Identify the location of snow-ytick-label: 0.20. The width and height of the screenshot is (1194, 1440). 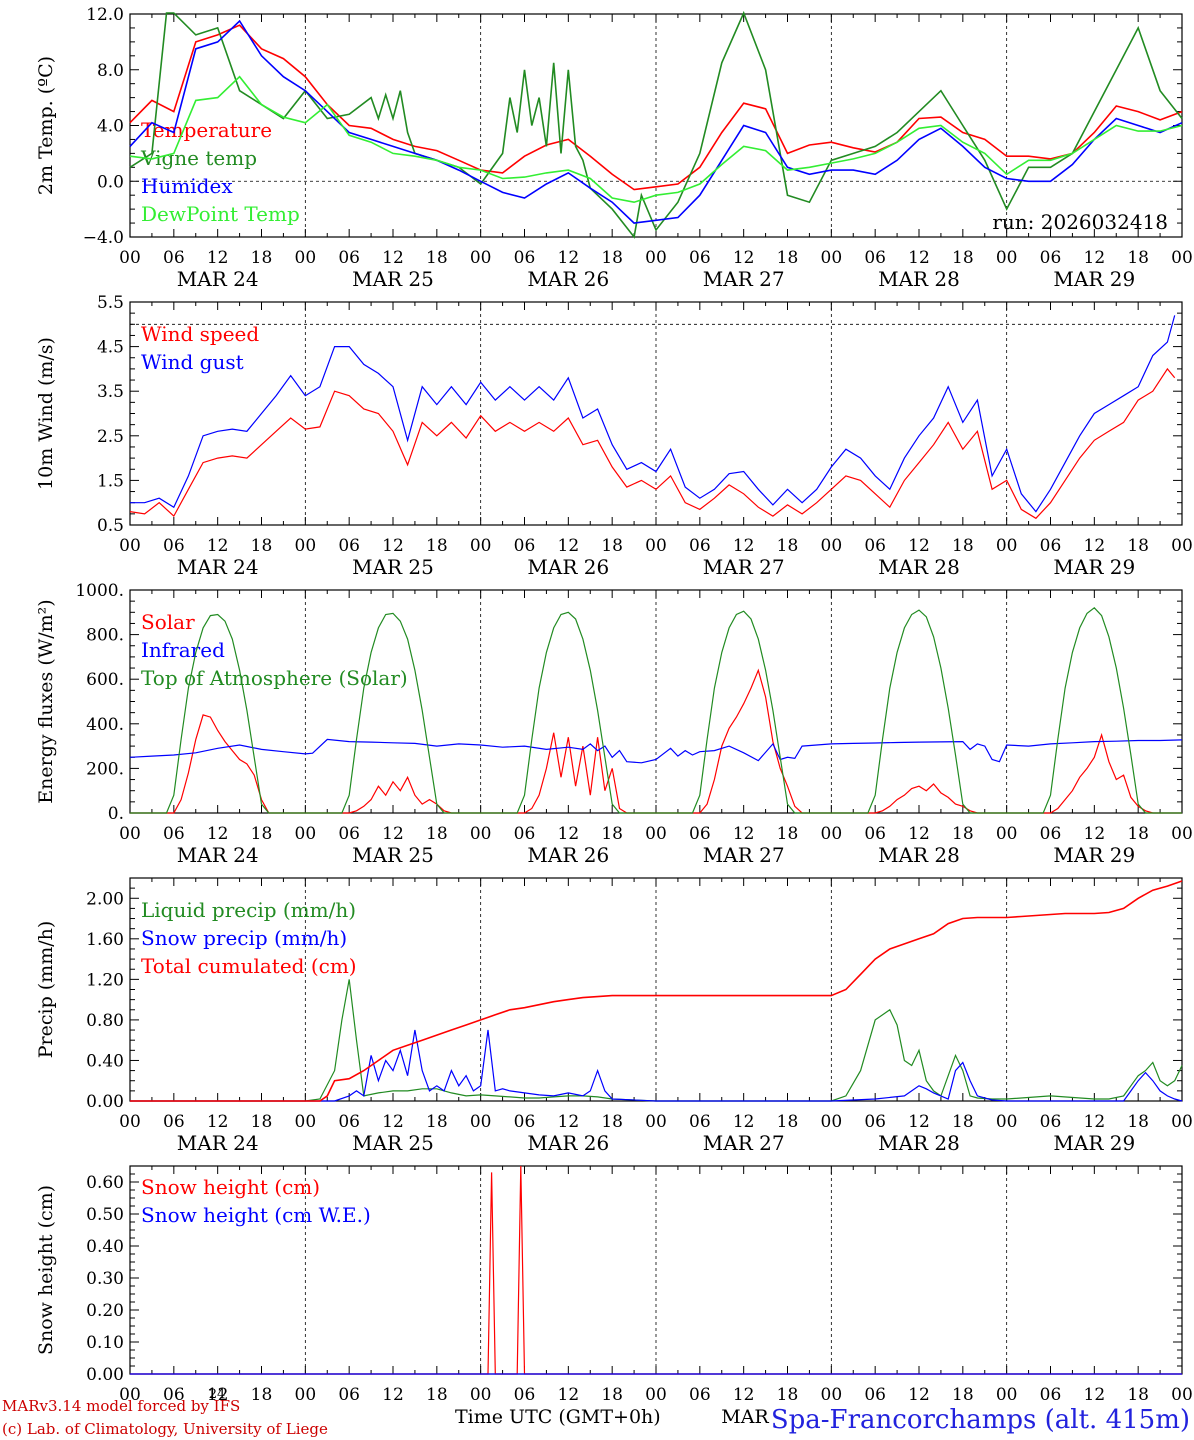
(105, 1311).